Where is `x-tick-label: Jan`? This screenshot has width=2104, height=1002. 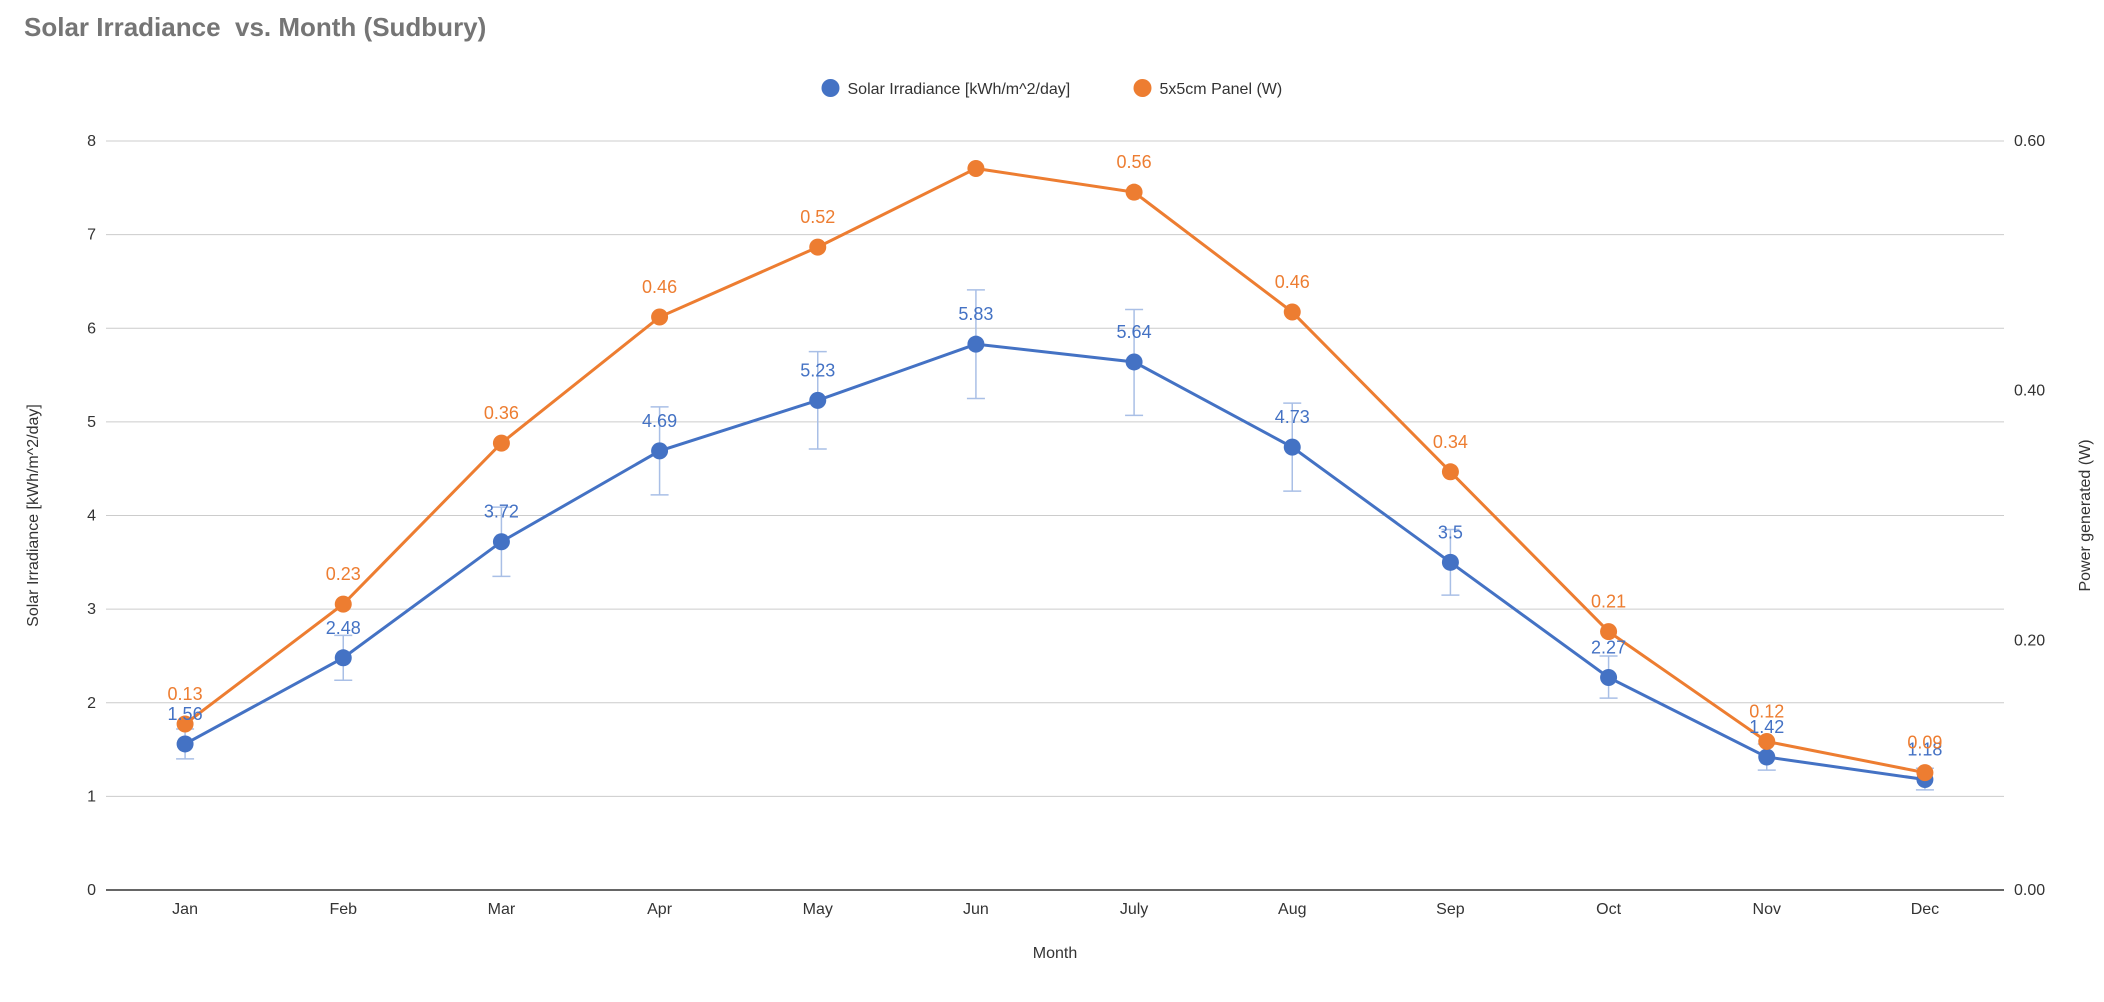
x-tick-label: Jan is located at coordinates (185, 909).